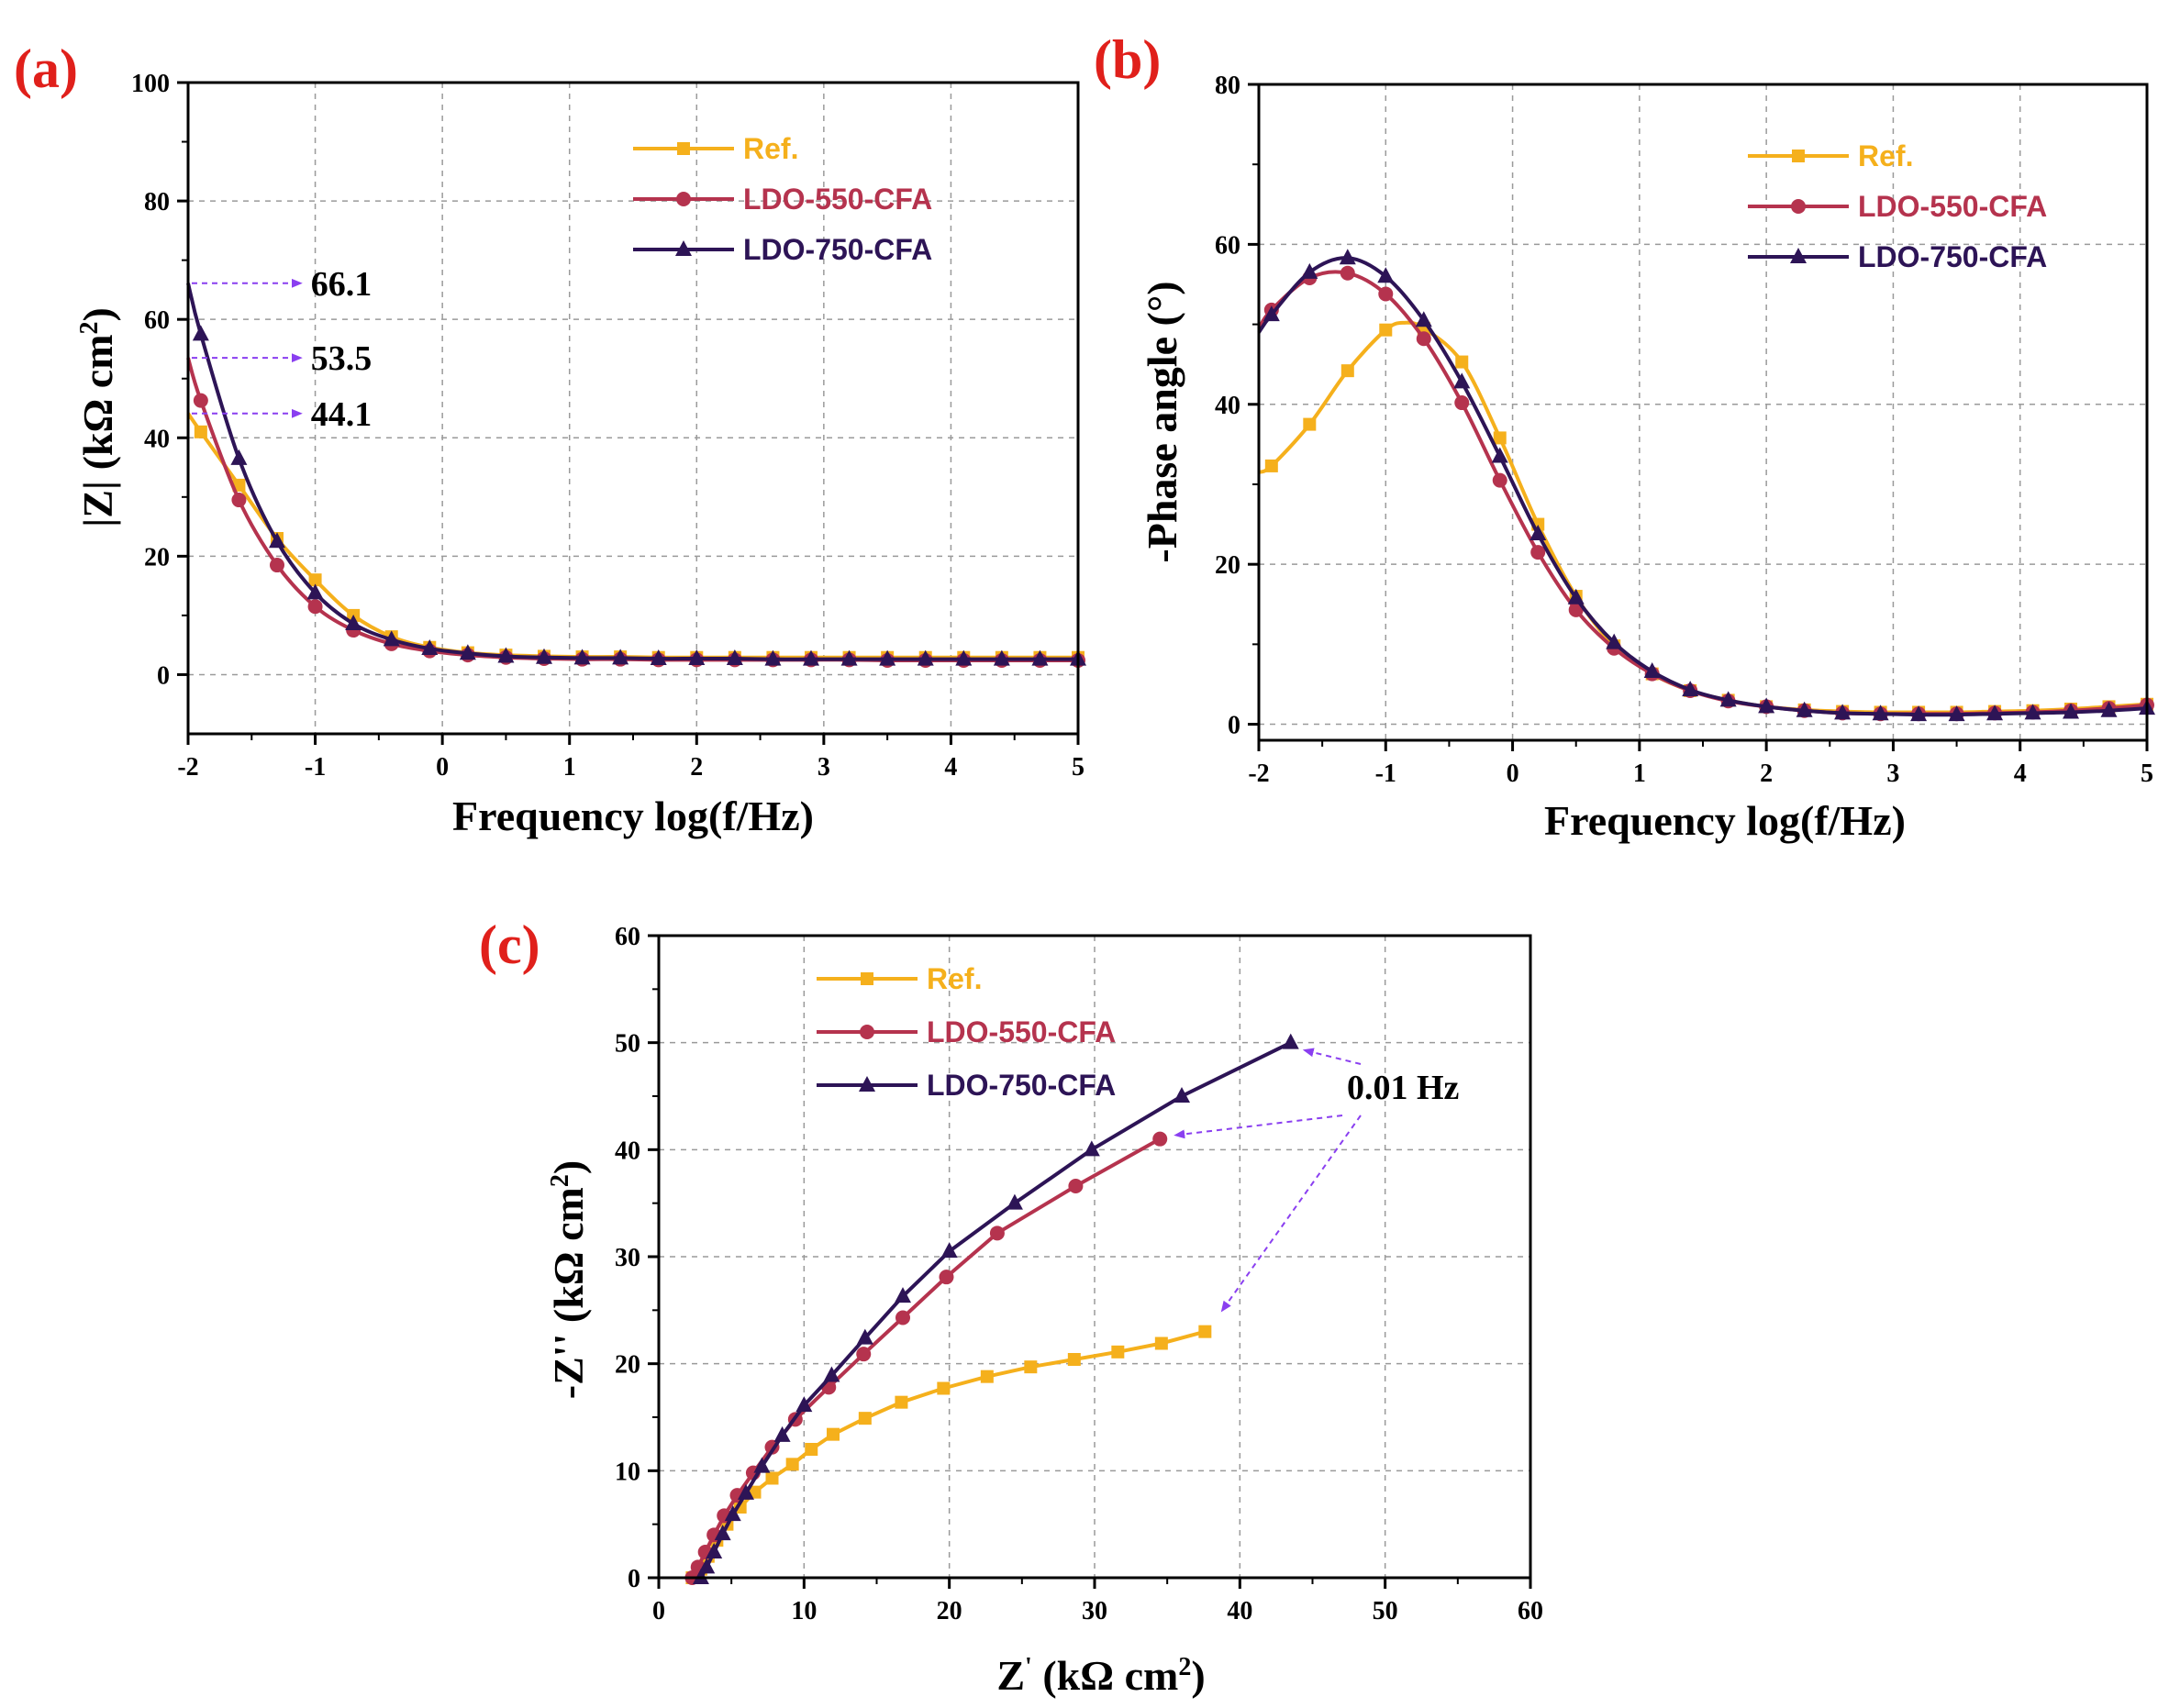 This screenshot has width=2169, height=1708. I want to click on y-tick-label: 10, so click(627, 1472).